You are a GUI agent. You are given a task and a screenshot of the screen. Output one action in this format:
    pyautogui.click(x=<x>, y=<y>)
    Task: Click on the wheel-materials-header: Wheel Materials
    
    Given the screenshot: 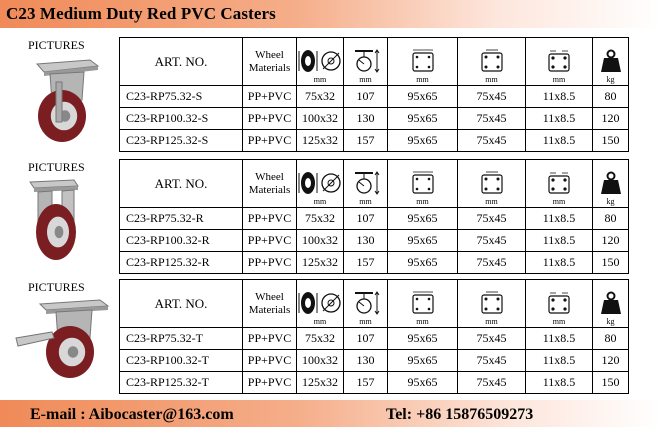 What is the action you would take?
    pyautogui.click(x=269, y=303)
    